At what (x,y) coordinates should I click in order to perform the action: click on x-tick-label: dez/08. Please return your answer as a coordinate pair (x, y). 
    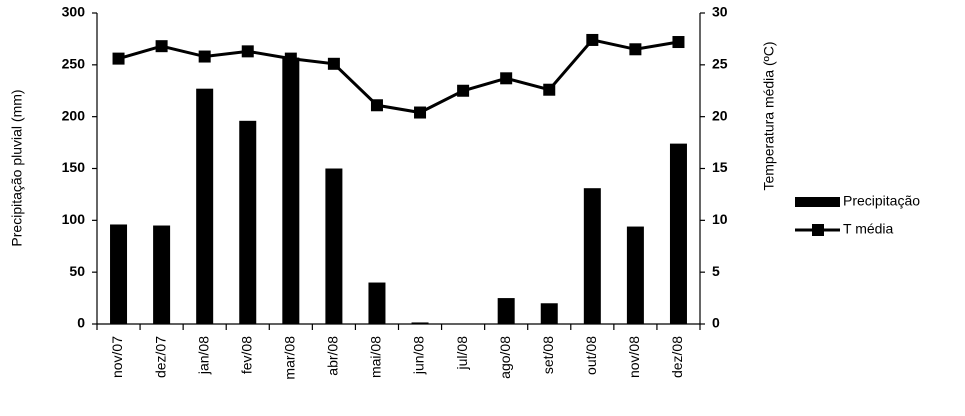
    Looking at the image, I should click on (677, 357).